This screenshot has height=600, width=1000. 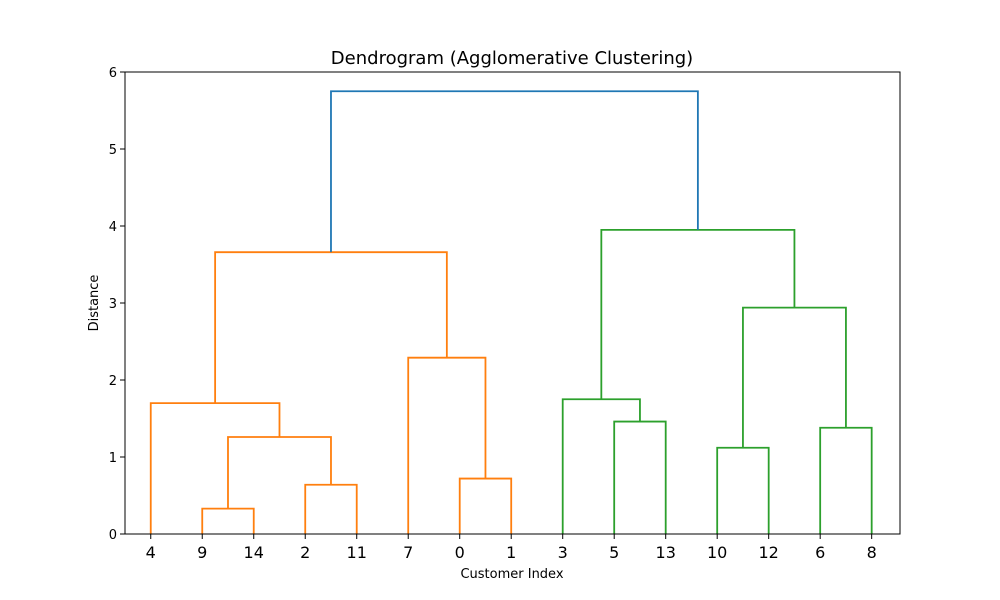 What do you see at coordinates (408, 552) in the screenshot?
I see `leaf-label-7: 7` at bounding box center [408, 552].